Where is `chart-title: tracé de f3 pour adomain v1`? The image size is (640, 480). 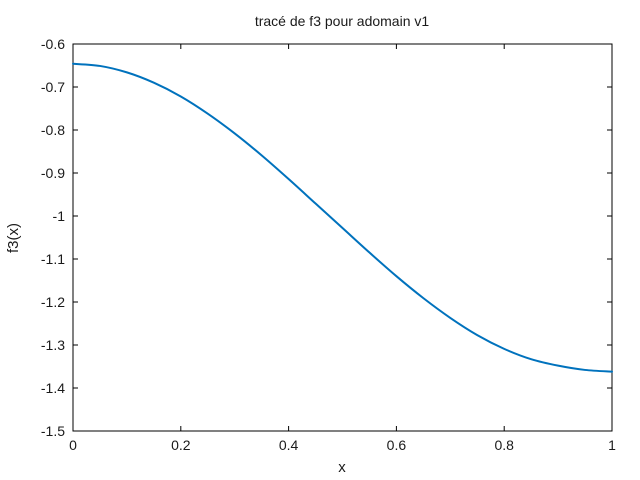 chart-title: tracé de f3 pour adomain v1 is located at coordinates (342, 21).